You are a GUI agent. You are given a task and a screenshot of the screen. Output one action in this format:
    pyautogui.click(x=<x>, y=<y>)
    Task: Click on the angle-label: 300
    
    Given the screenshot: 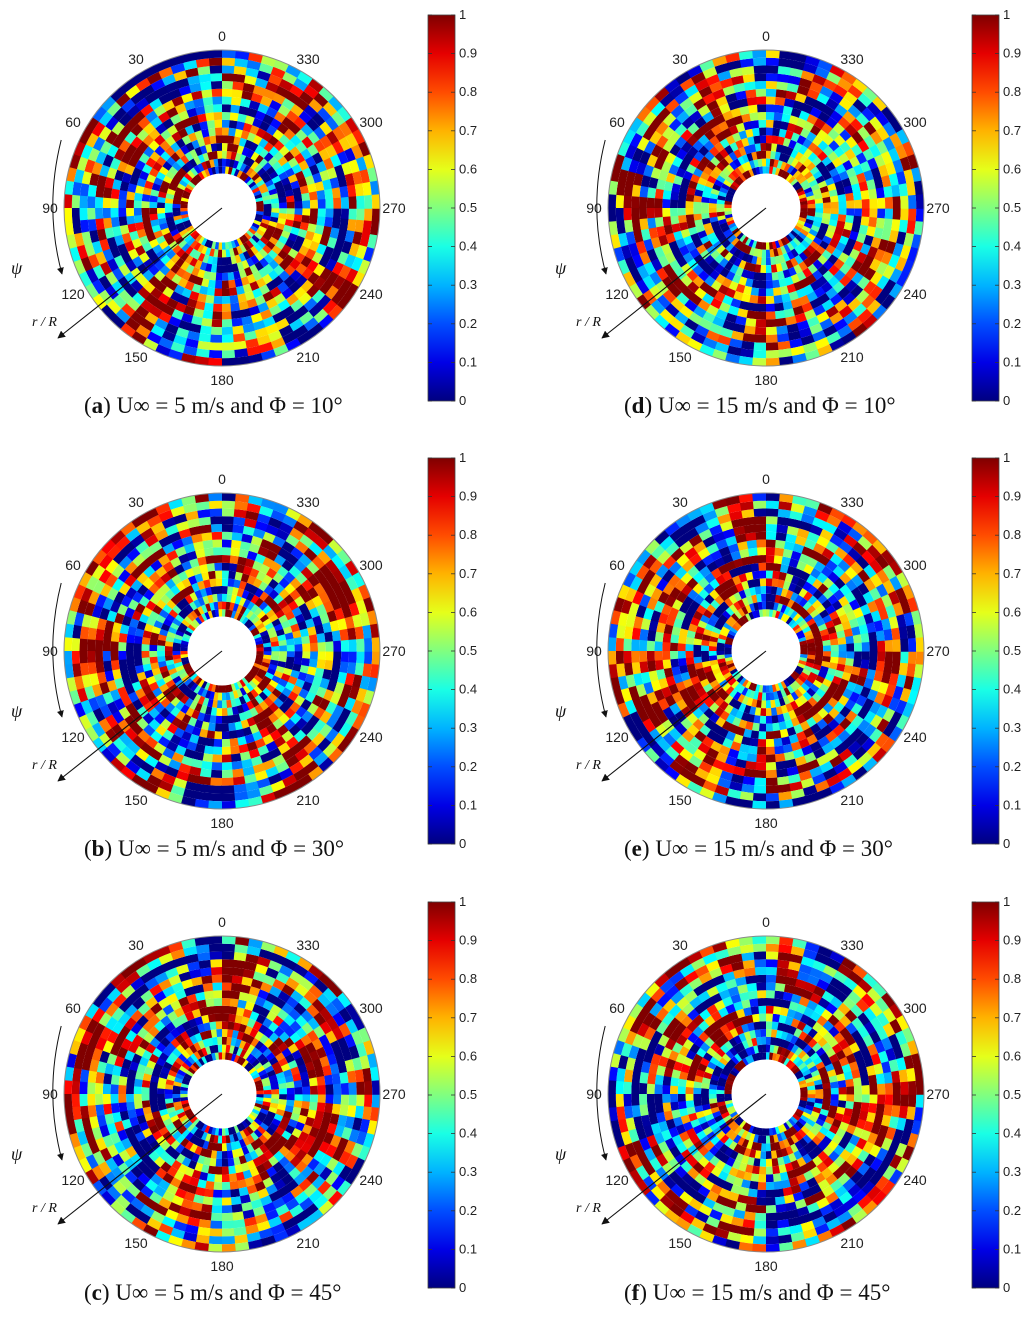 What is the action you would take?
    pyautogui.click(x=915, y=565)
    